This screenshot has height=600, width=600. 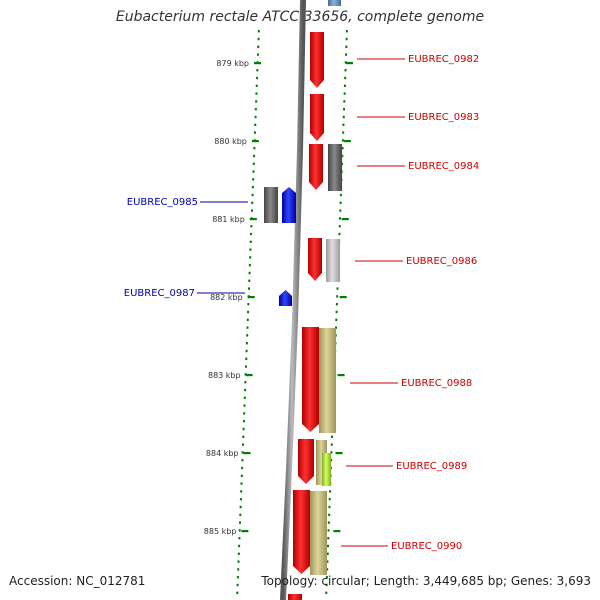 What do you see at coordinates (443, 117) in the screenshot?
I see `gene-label-eubrec-0983: EUBREC_0983` at bounding box center [443, 117].